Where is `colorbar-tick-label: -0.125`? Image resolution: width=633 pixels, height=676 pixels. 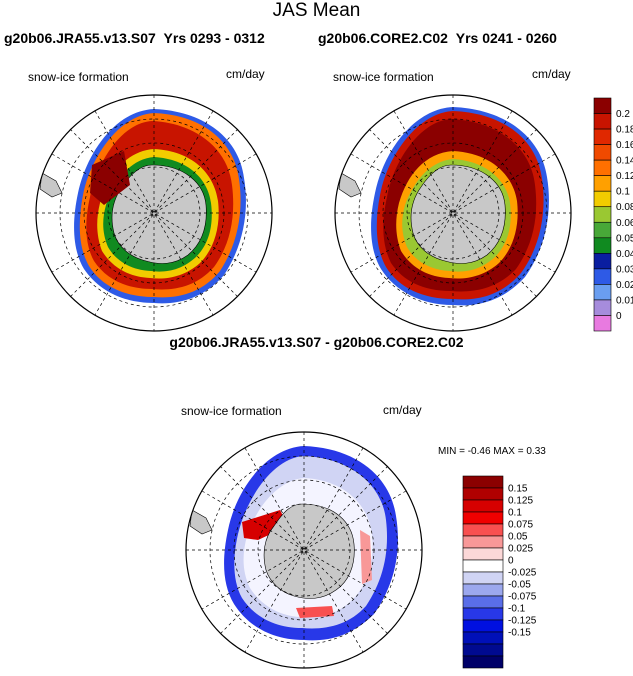 colorbar-tick-label: -0.125 is located at coordinates (522, 621).